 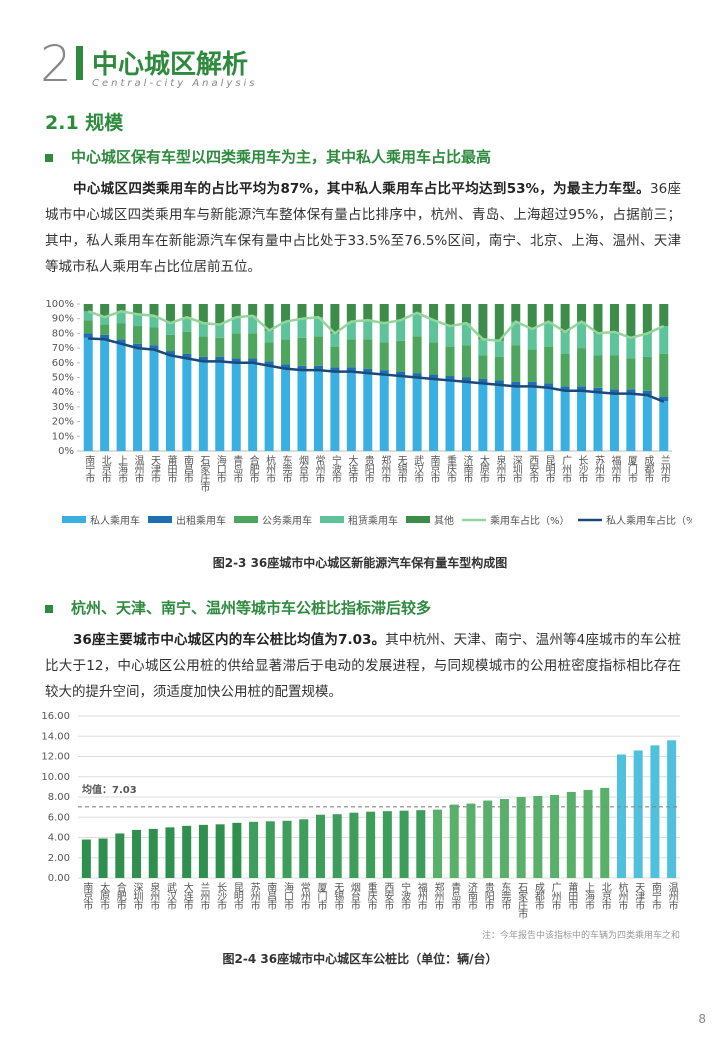 I want to click on x-tick-label: 合肥市, so click(x=120, y=896).